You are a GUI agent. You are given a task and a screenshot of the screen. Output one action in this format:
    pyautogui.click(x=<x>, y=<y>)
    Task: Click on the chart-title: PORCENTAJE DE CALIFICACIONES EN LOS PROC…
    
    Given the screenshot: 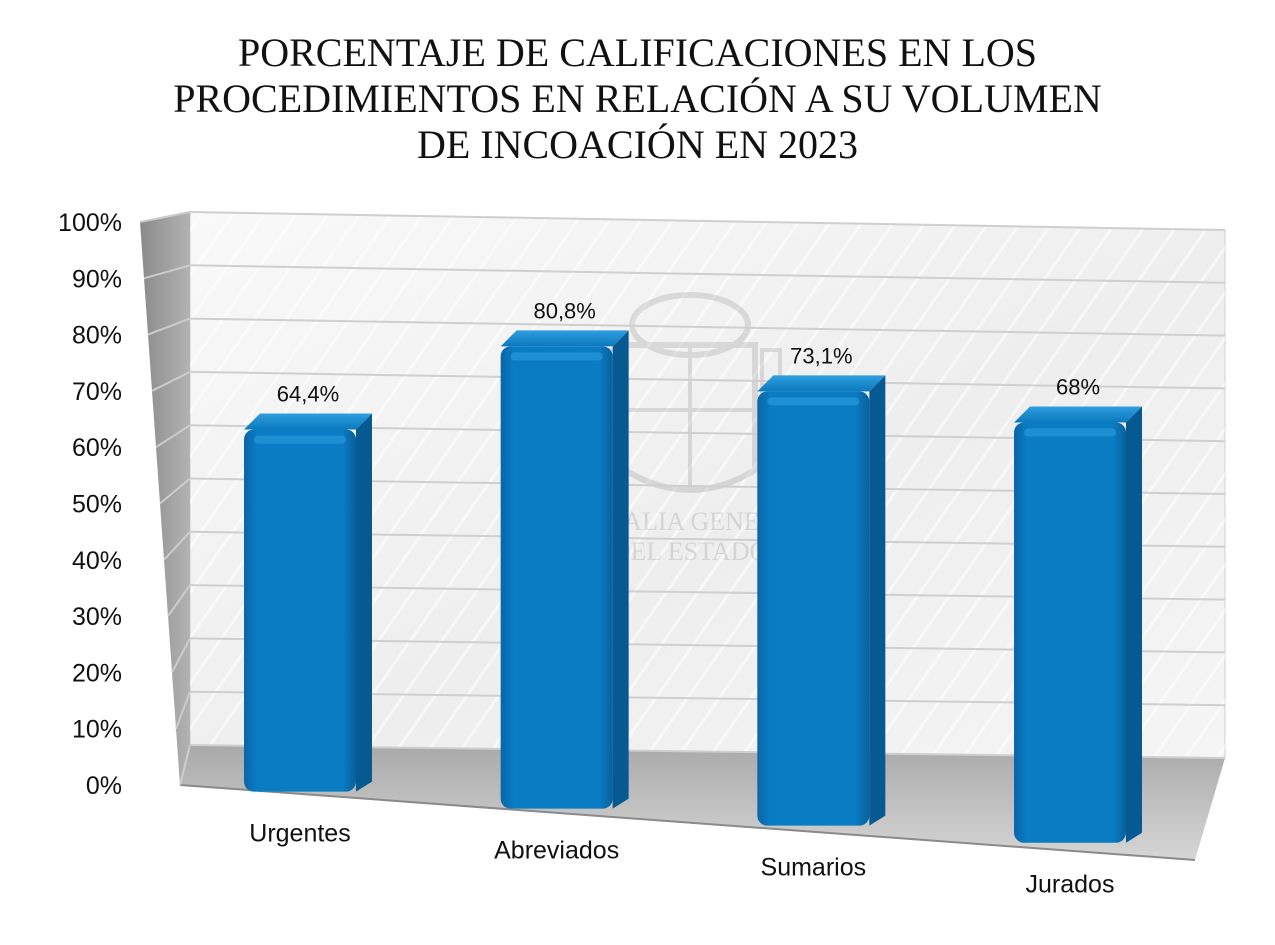 What is the action you would take?
    pyautogui.click(x=637, y=99)
    